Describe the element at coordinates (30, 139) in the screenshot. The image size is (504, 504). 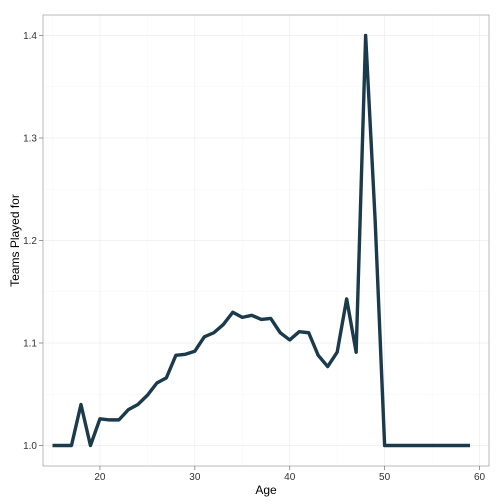
I see `y-tick-label: 1.3` at that location.